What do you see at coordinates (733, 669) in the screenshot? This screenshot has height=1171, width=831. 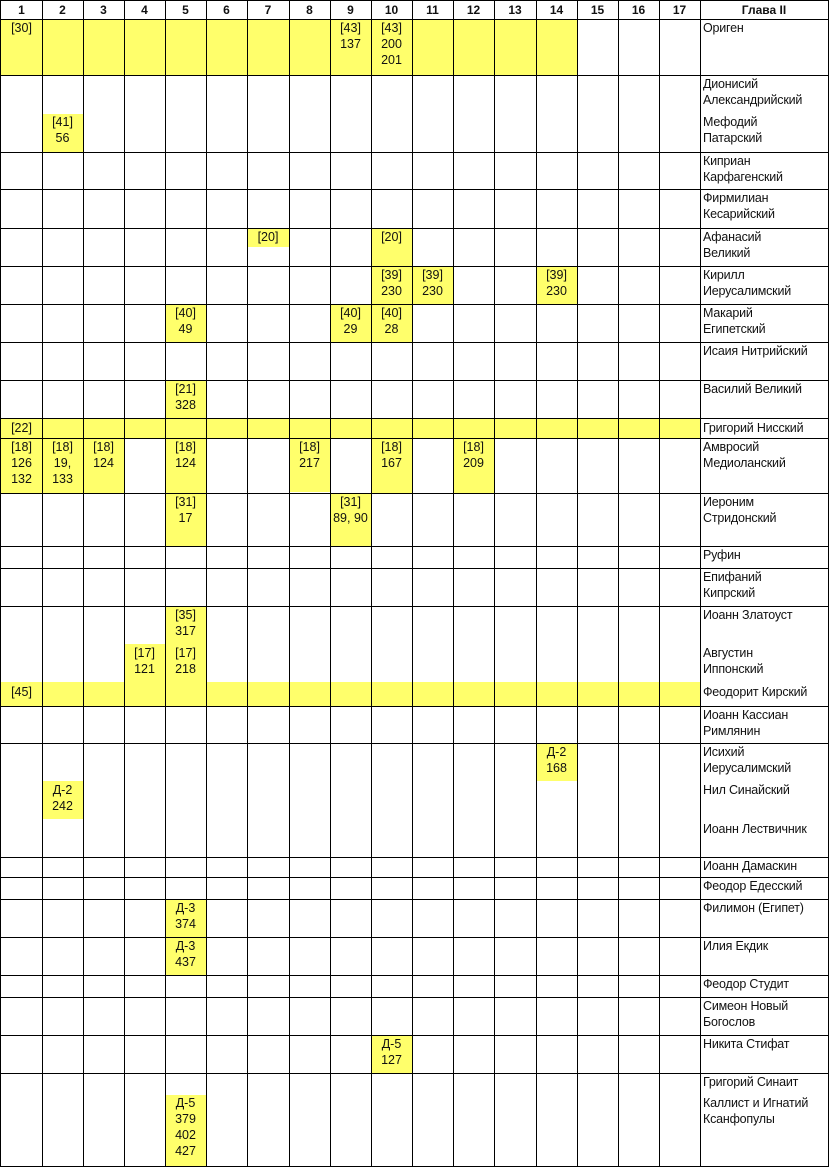 I see `author-name-line: Иппонский` at bounding box center [733, 669].